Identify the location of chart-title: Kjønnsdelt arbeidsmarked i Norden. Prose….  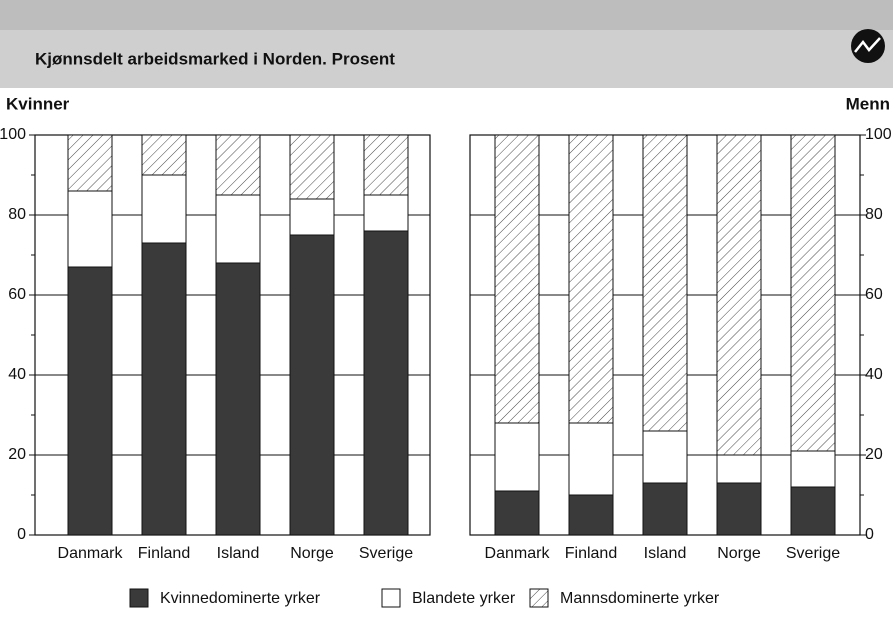
(215, 58).